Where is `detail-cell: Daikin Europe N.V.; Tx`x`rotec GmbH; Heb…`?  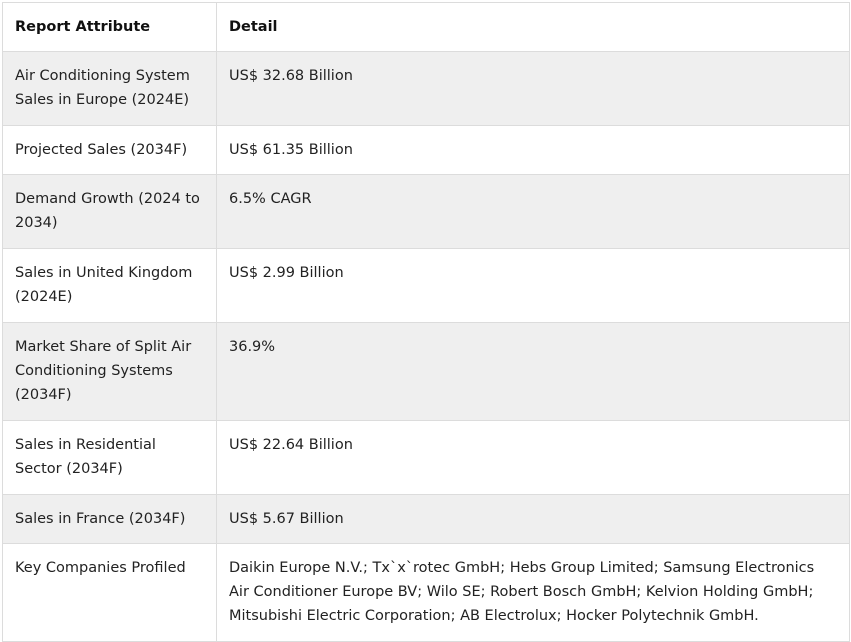
detail-cell: Daikin Europe N.V.; Tx`x`rotec GmbH; Heb… is located at coordinates (533, 592).